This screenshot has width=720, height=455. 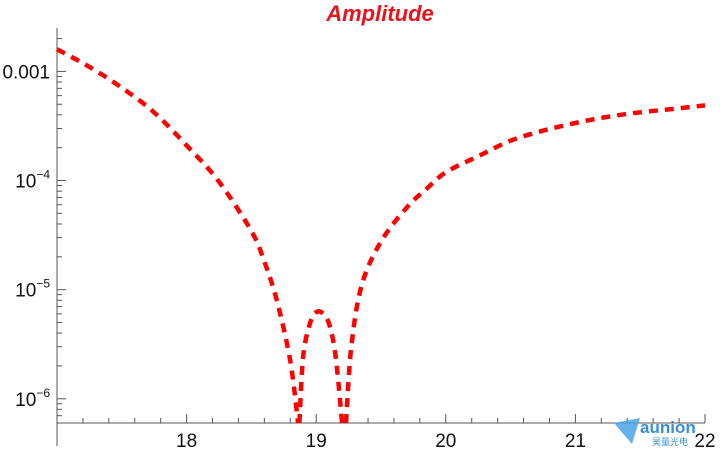 I want to click on amplitude-line, so click(x=321, y=366).